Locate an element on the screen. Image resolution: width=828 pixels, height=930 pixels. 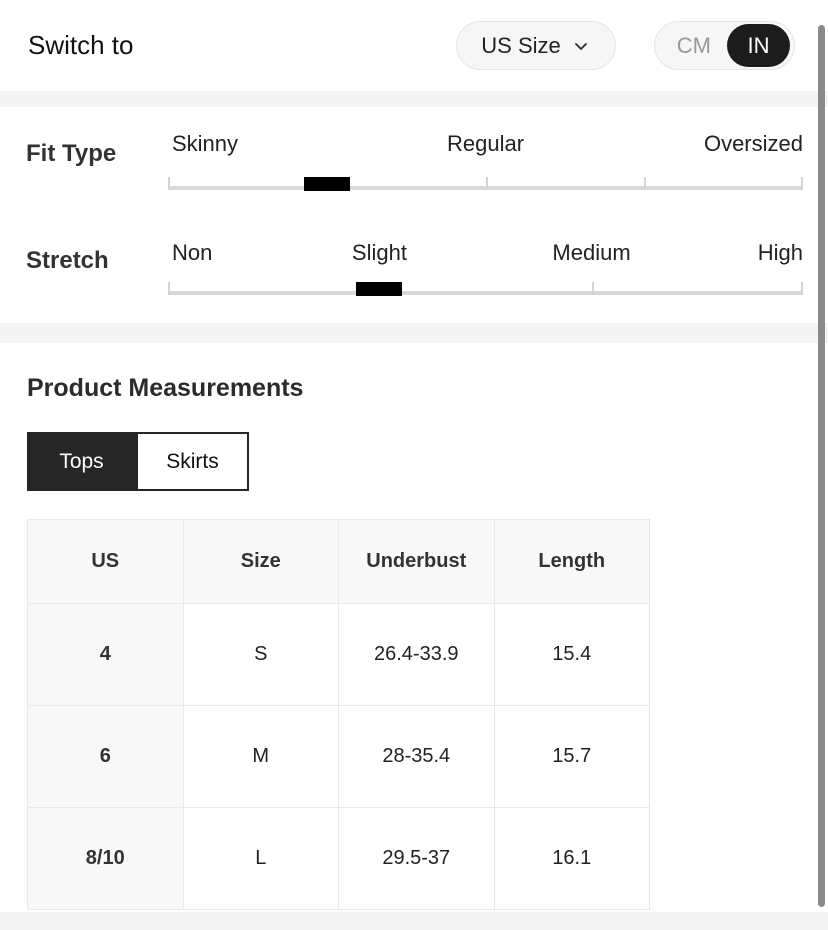
fit-option-oversized: Oversized is located at coordinates (753, 143).